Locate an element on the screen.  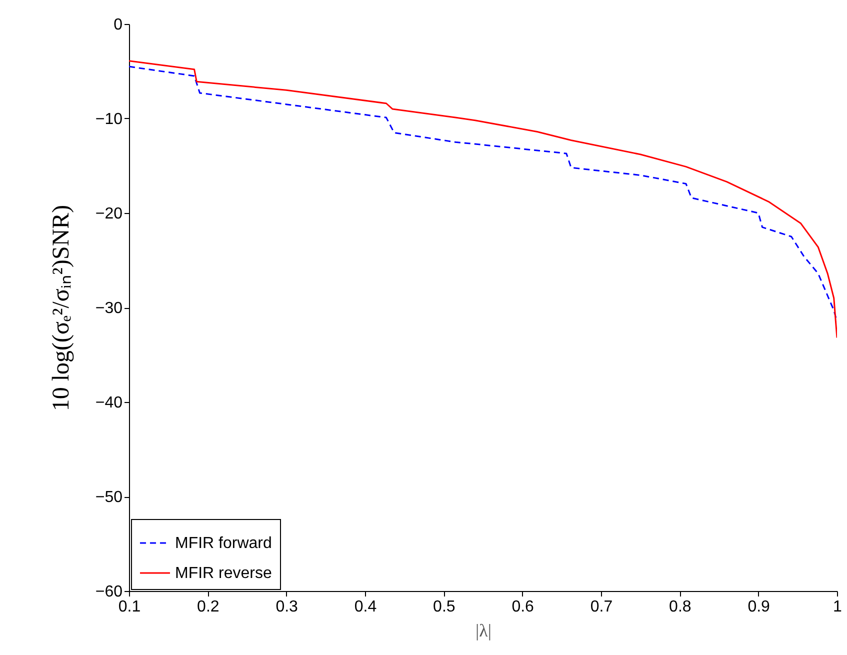
y-tick-label: −30 is located at coordinates (109, 308).